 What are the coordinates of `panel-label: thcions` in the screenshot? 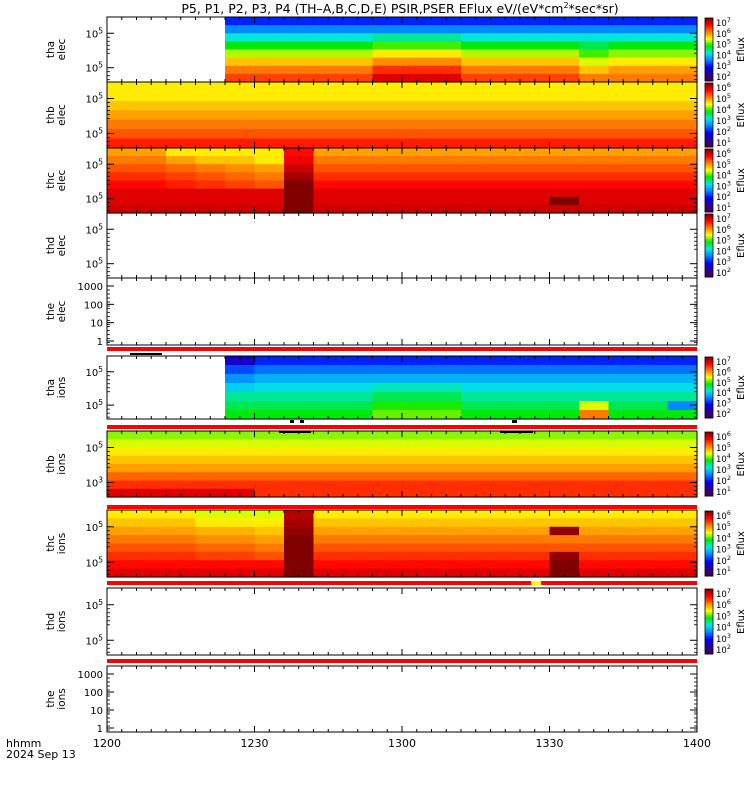 It's located at (56, 543).